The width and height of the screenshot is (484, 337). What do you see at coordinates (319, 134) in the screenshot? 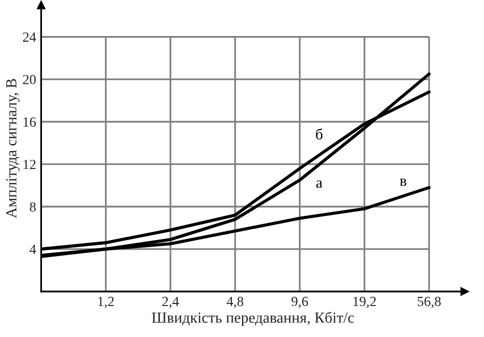
I see `series-label: б` at bounding box center [319, 134].